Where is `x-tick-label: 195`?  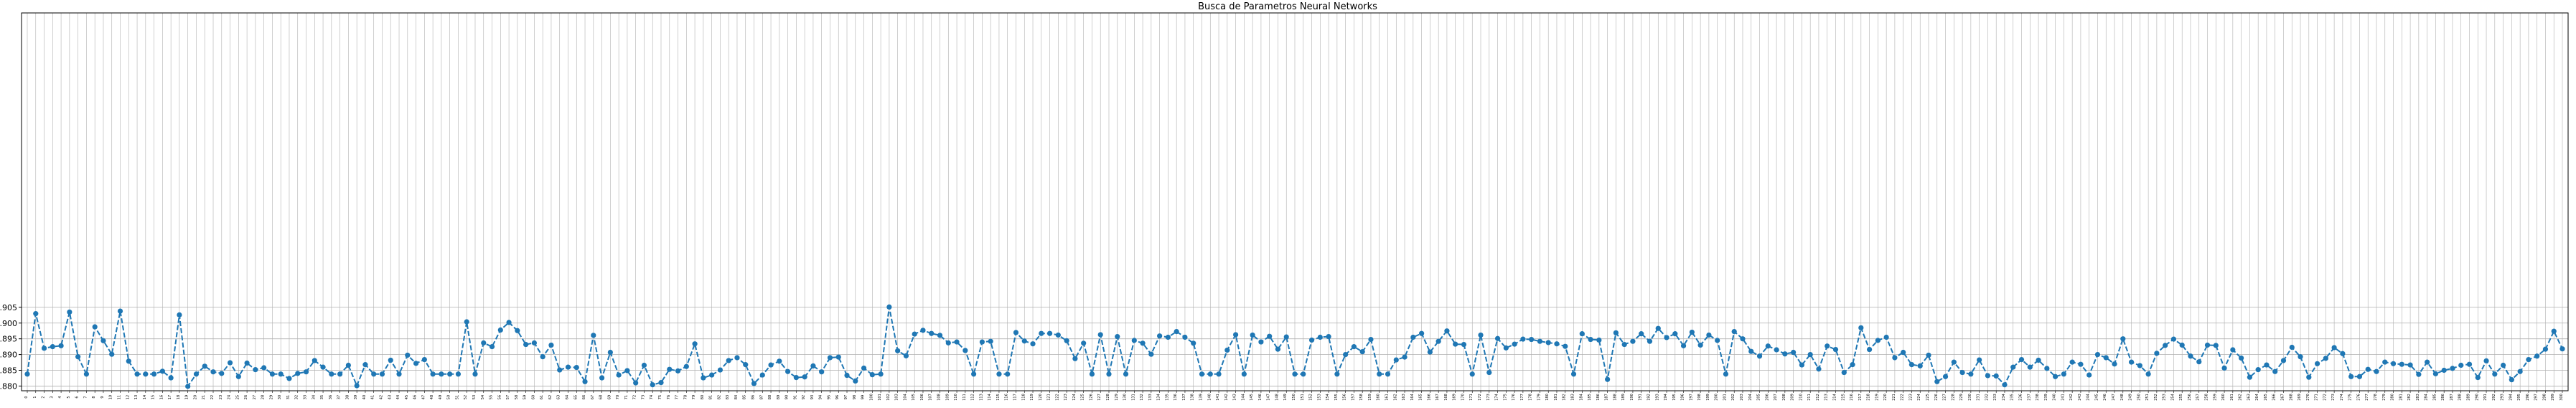
x-tick-label: 195 is located at coordinates (1674, 397).